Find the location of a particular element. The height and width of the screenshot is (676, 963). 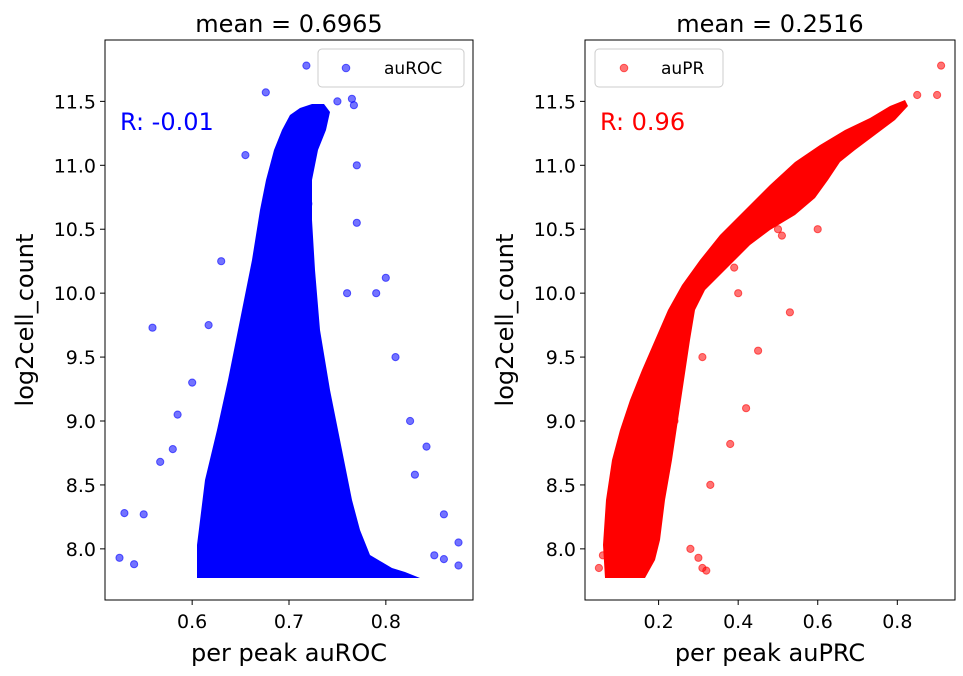

right-r-annotation: R: 0.96 is located at coordinates (642, 122).